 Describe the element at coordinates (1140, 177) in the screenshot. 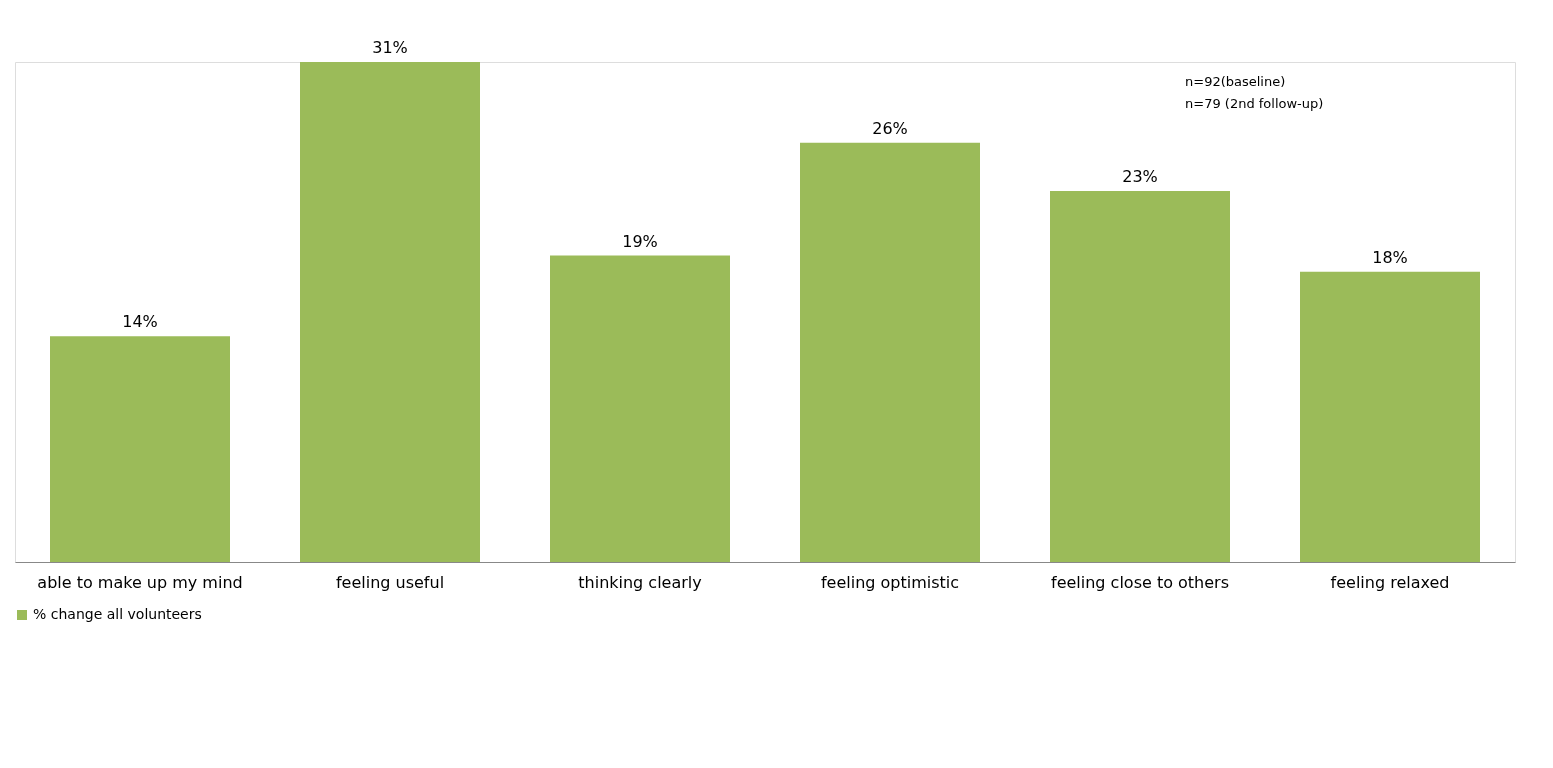

I see `data-label: 23%` at that location.